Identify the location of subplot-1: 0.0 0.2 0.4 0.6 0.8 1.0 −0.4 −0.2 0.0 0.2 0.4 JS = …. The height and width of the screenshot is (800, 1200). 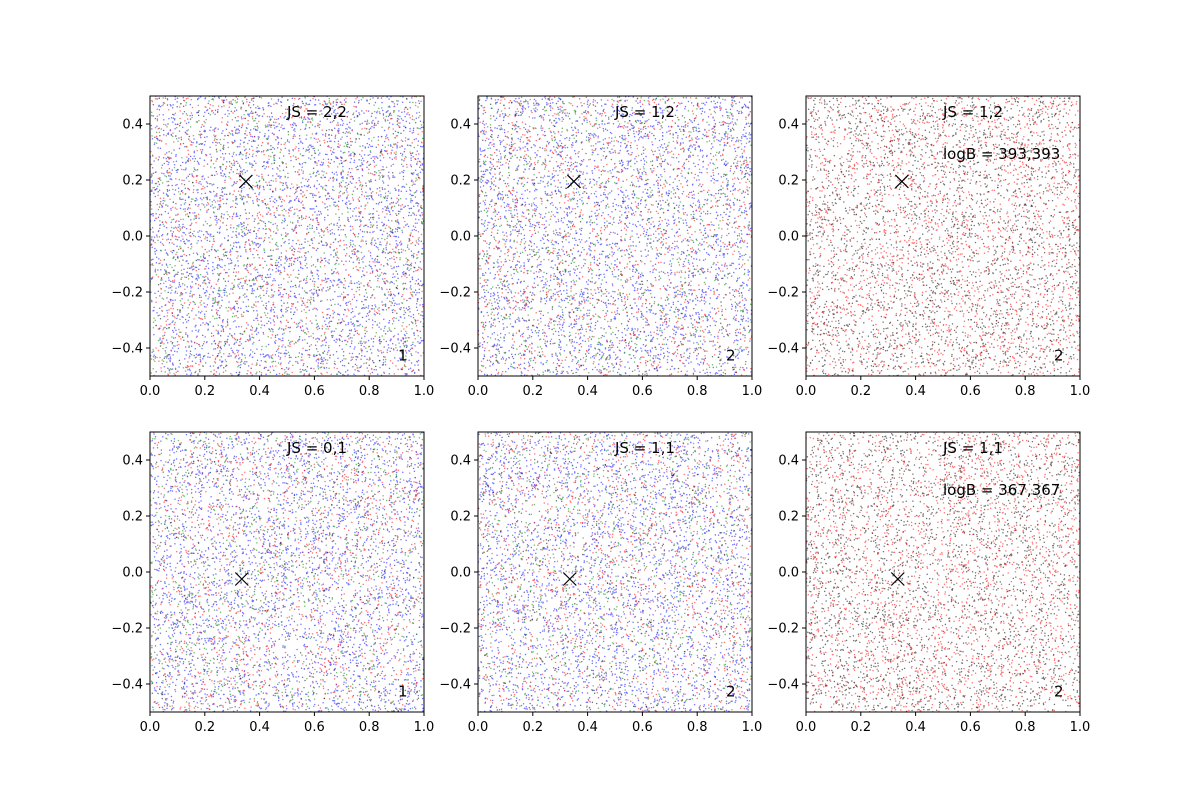
(272, 247).